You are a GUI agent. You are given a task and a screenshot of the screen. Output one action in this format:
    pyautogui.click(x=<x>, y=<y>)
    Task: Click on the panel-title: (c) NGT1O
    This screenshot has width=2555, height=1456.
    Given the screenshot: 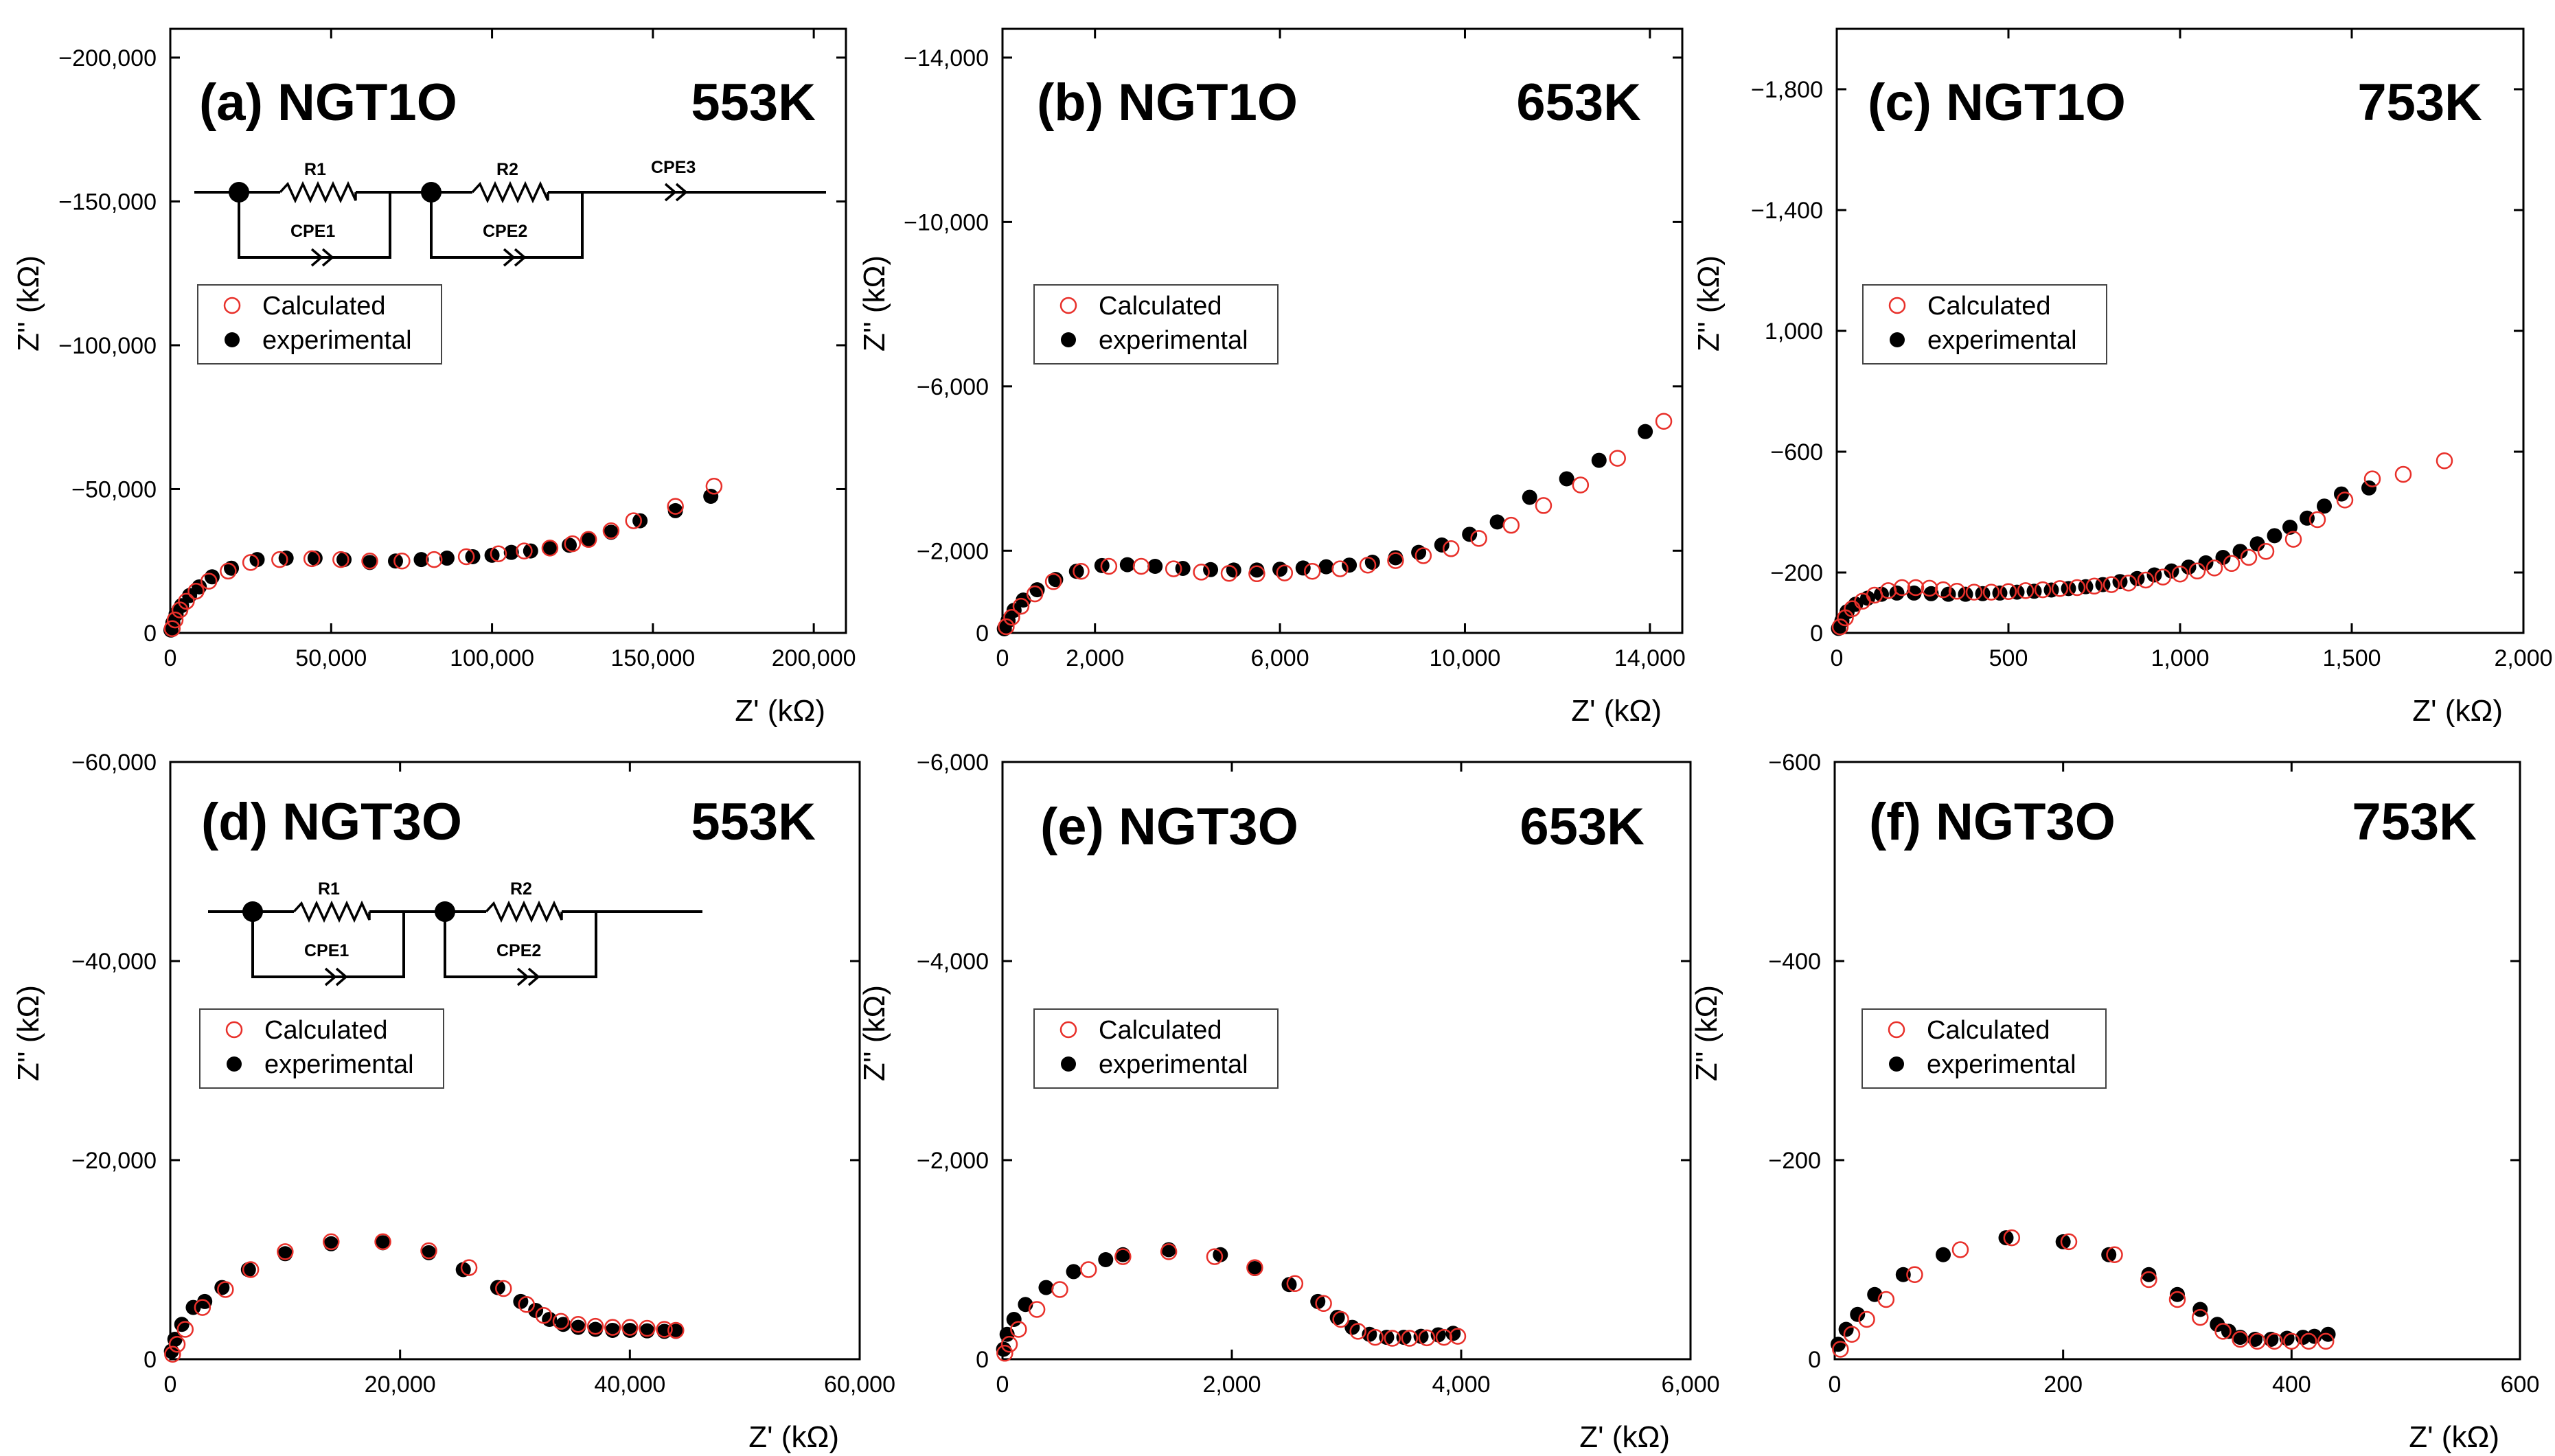 What is the action you would take?
    pyautogui.click(x=1997, y=102)
    